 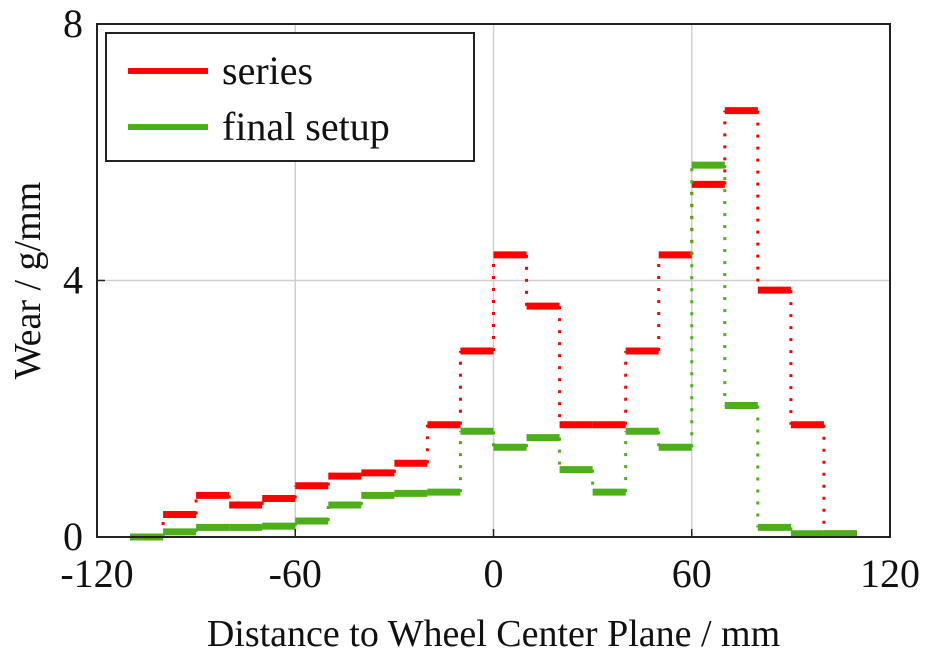 I want to click on y-tick-label: 8, so click(x=73, y=23).